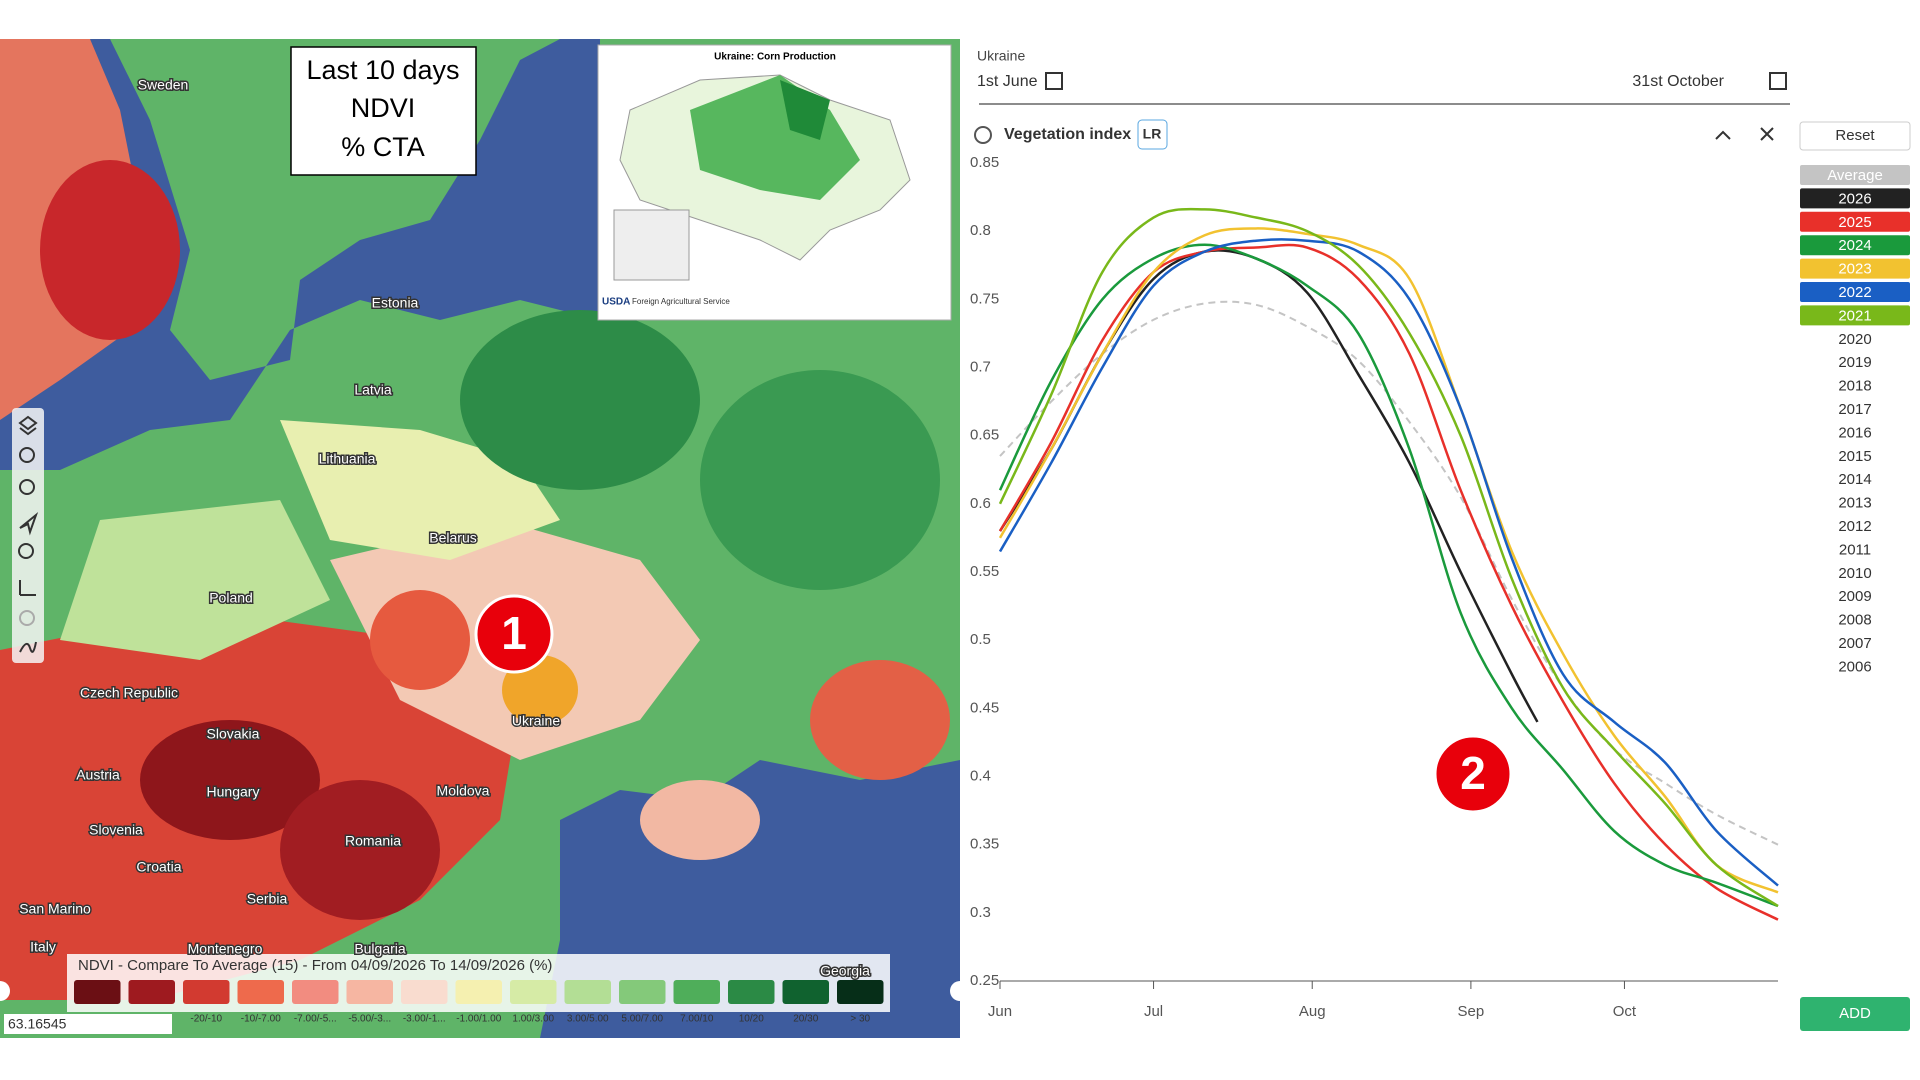 The height and width of the screenshot is (1080, 1920). Describe the element at coordinates (29, 523) in the screenshot. I see `locate-button` at that location.